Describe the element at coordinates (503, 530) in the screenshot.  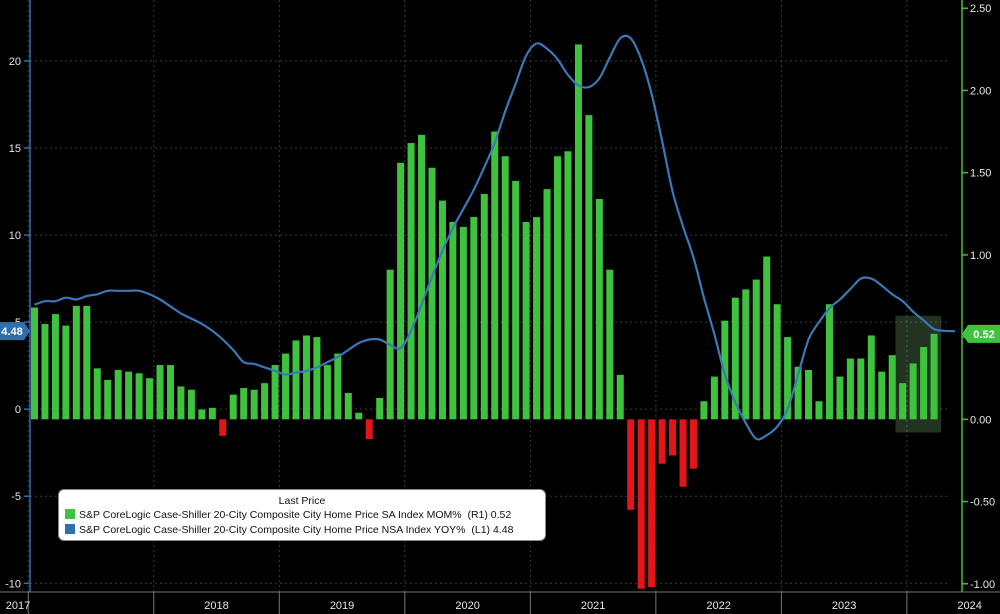
I see `legend-value-yoy: 4.48` at that location.